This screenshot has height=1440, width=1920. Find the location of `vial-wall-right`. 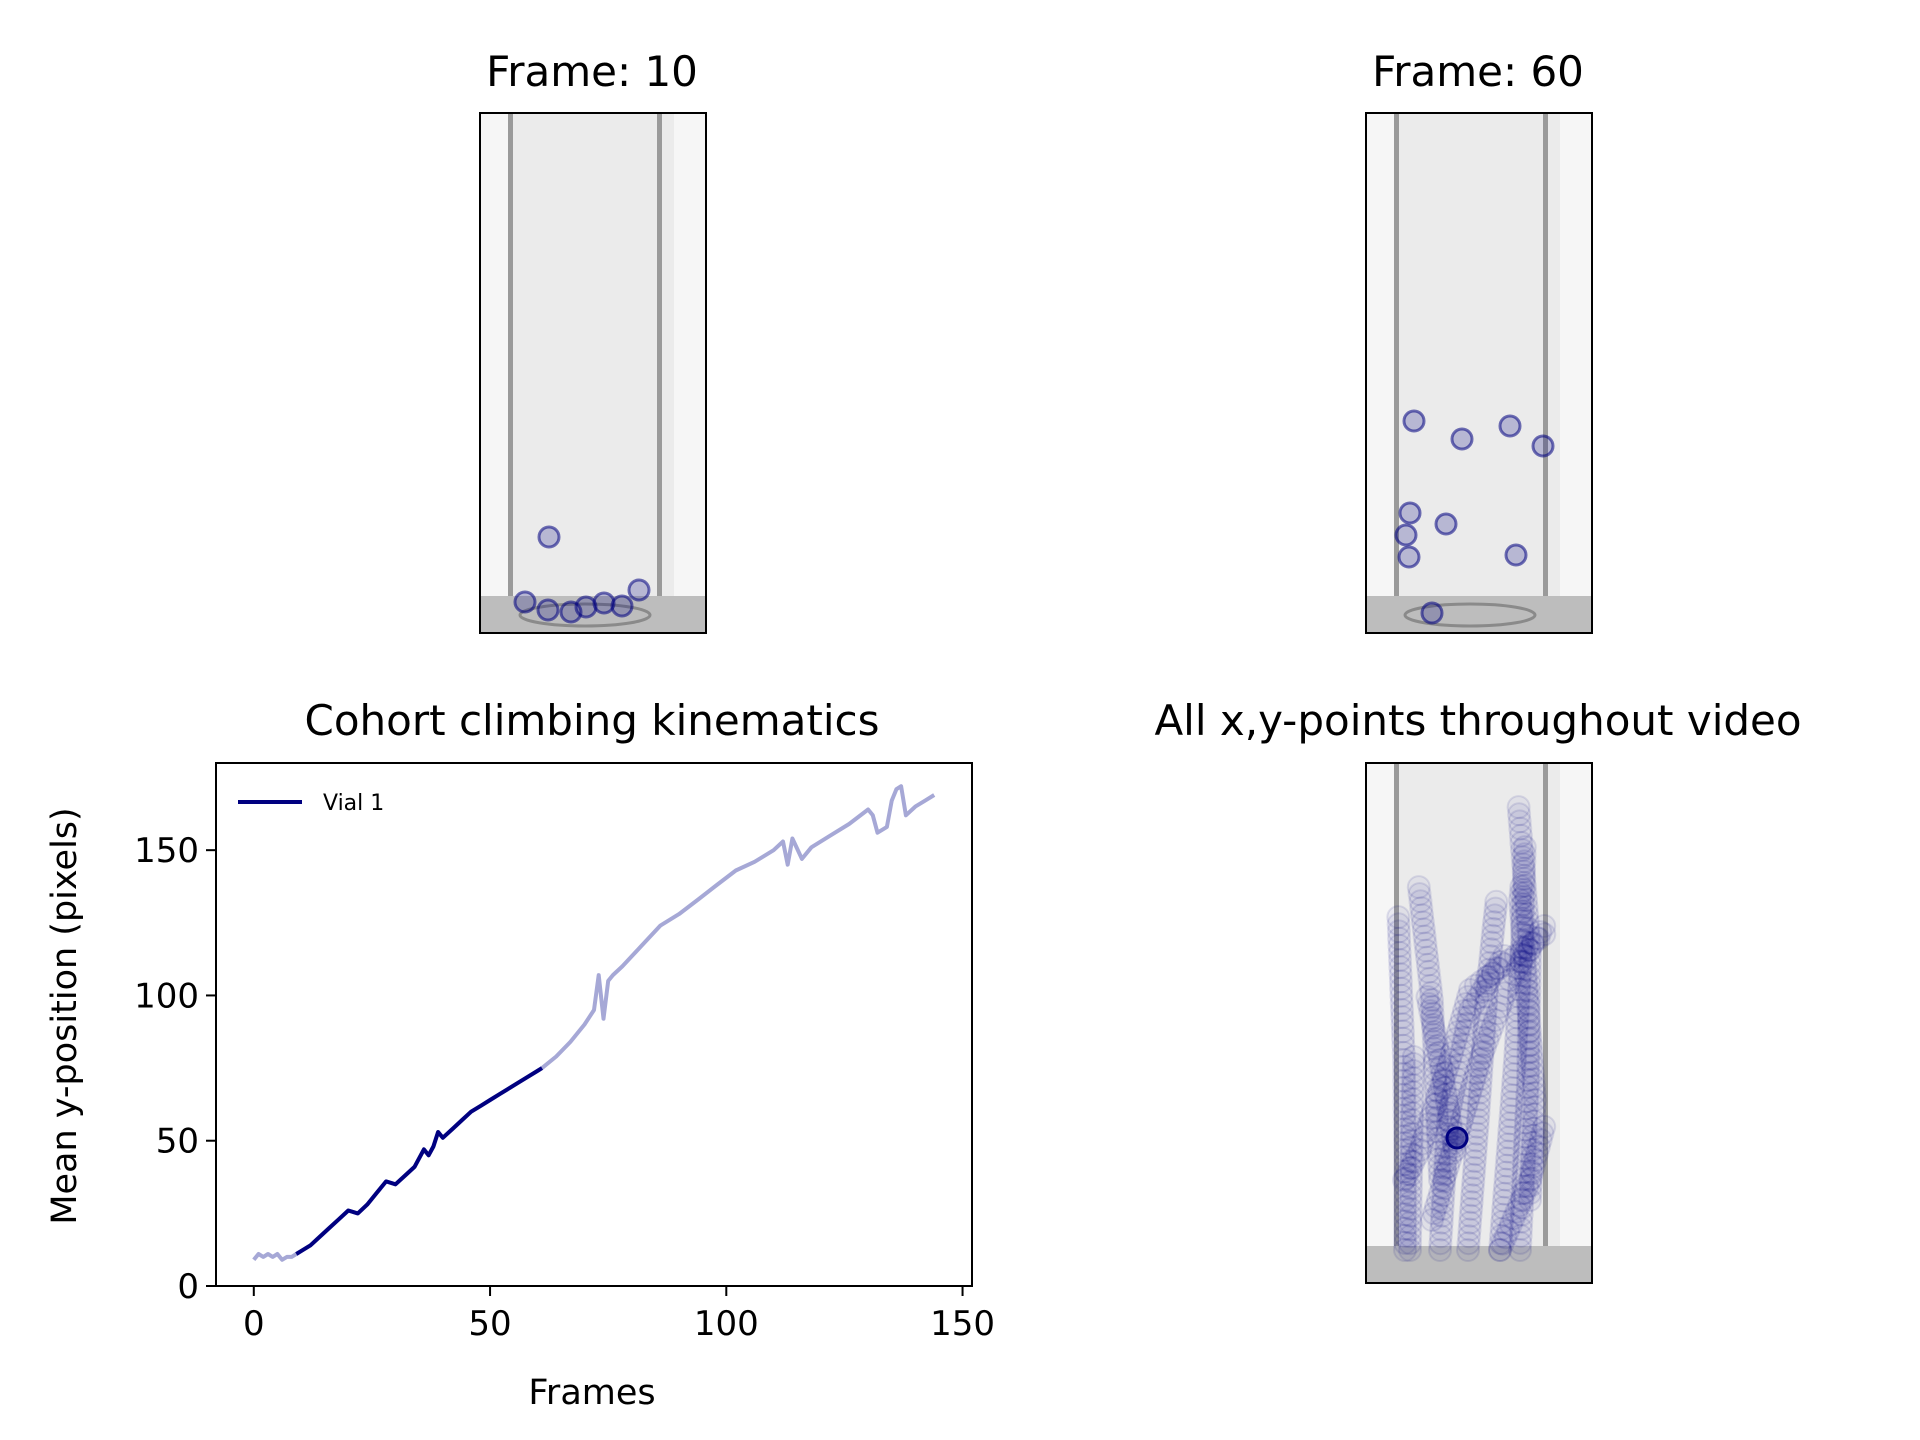

vial-wall-right is located at coordinates (659, 373).